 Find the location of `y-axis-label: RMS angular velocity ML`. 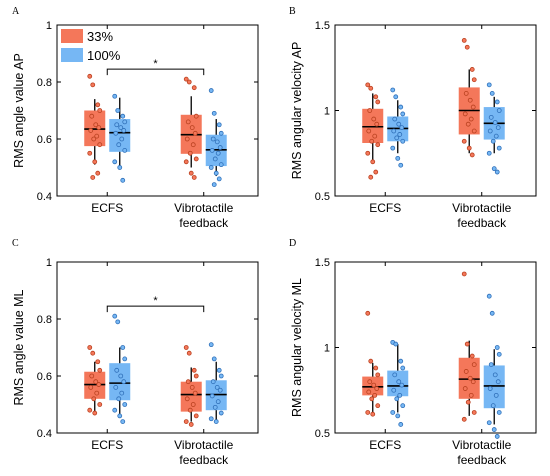

y-axis-label: RMS angular velocity ML is located at coordinates (297, 347).